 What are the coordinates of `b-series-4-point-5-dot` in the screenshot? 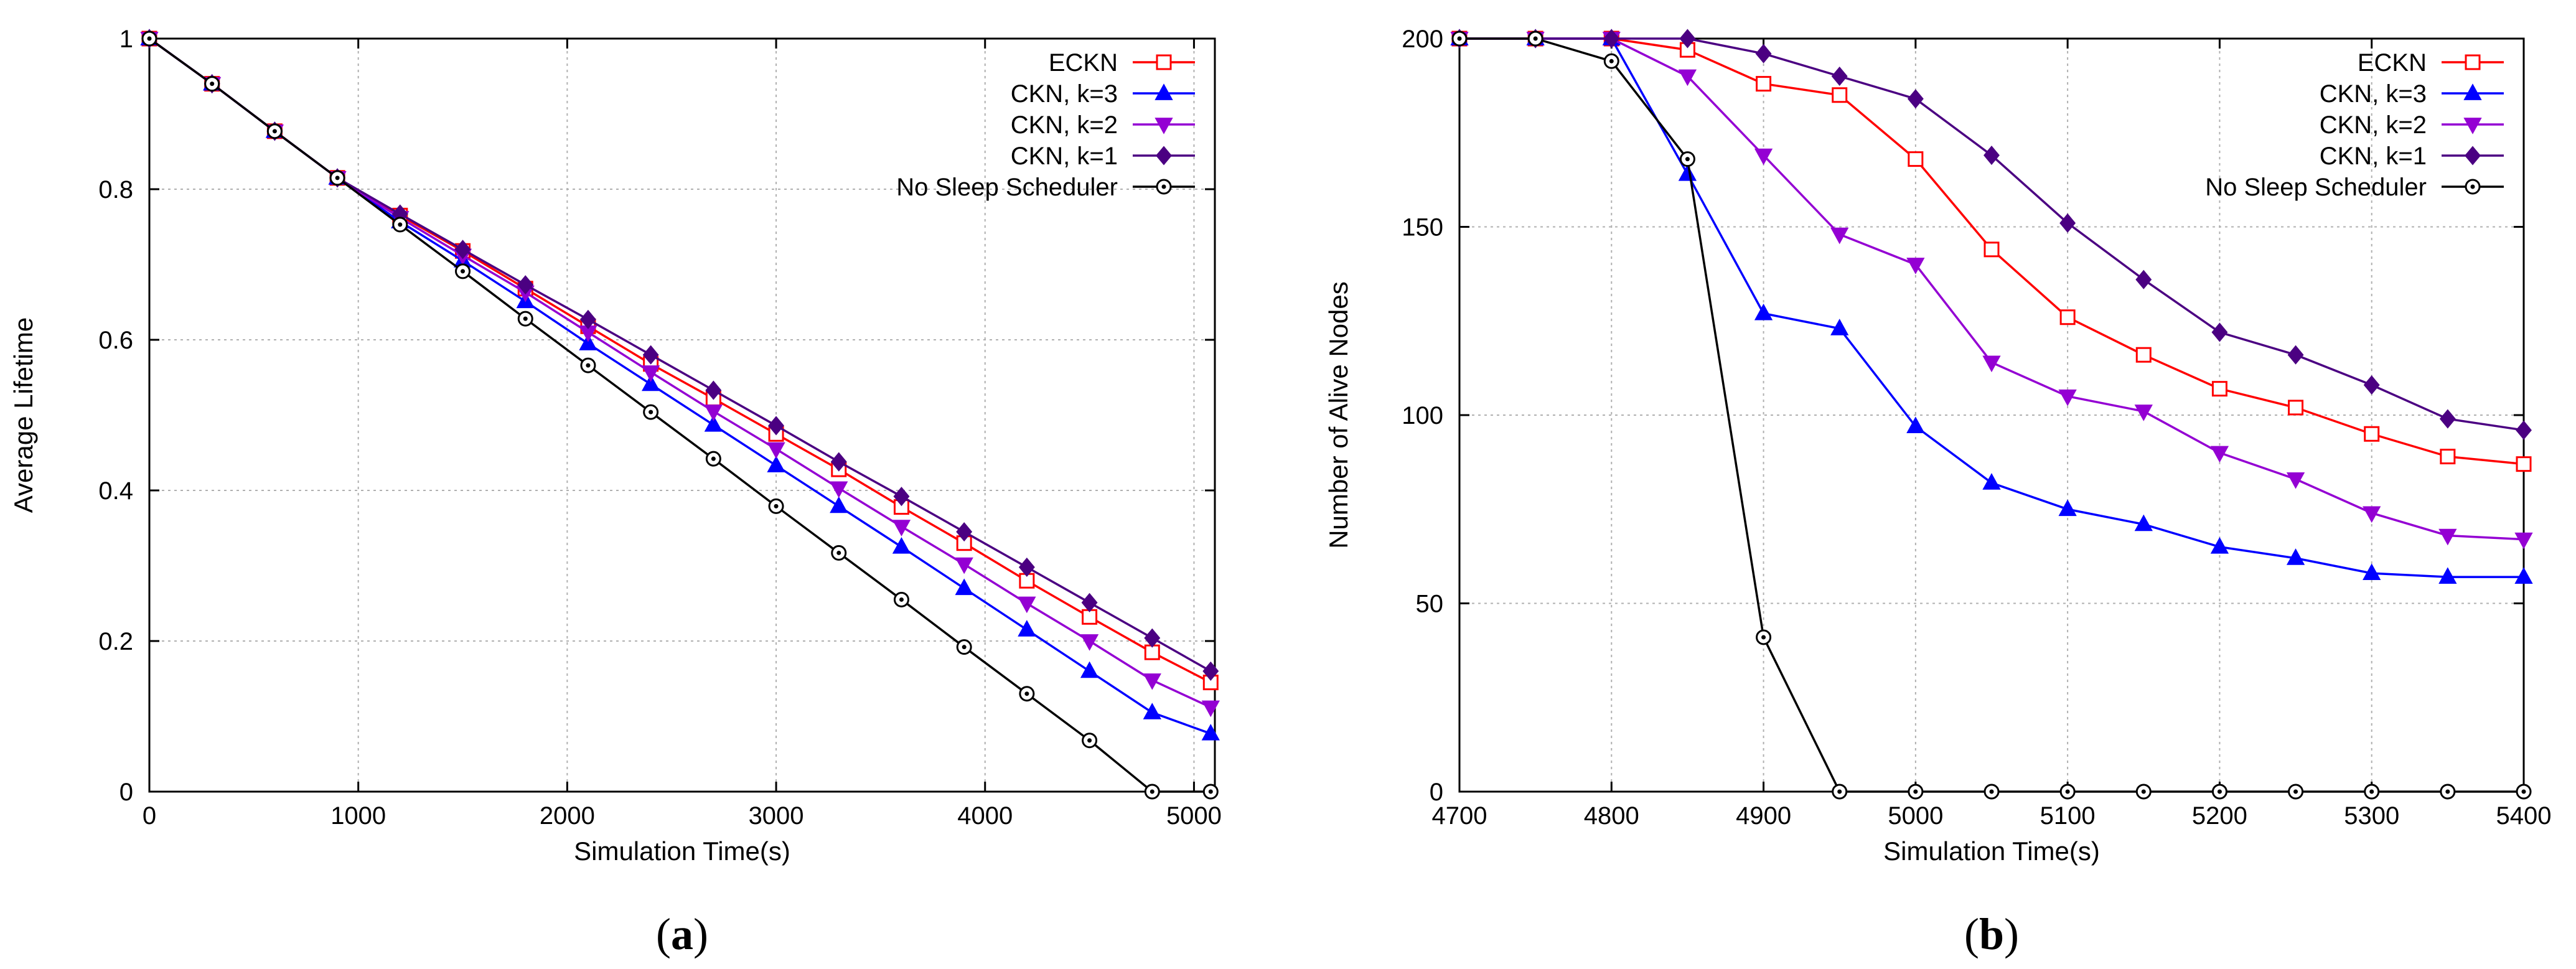 It's located at (1839, 791).